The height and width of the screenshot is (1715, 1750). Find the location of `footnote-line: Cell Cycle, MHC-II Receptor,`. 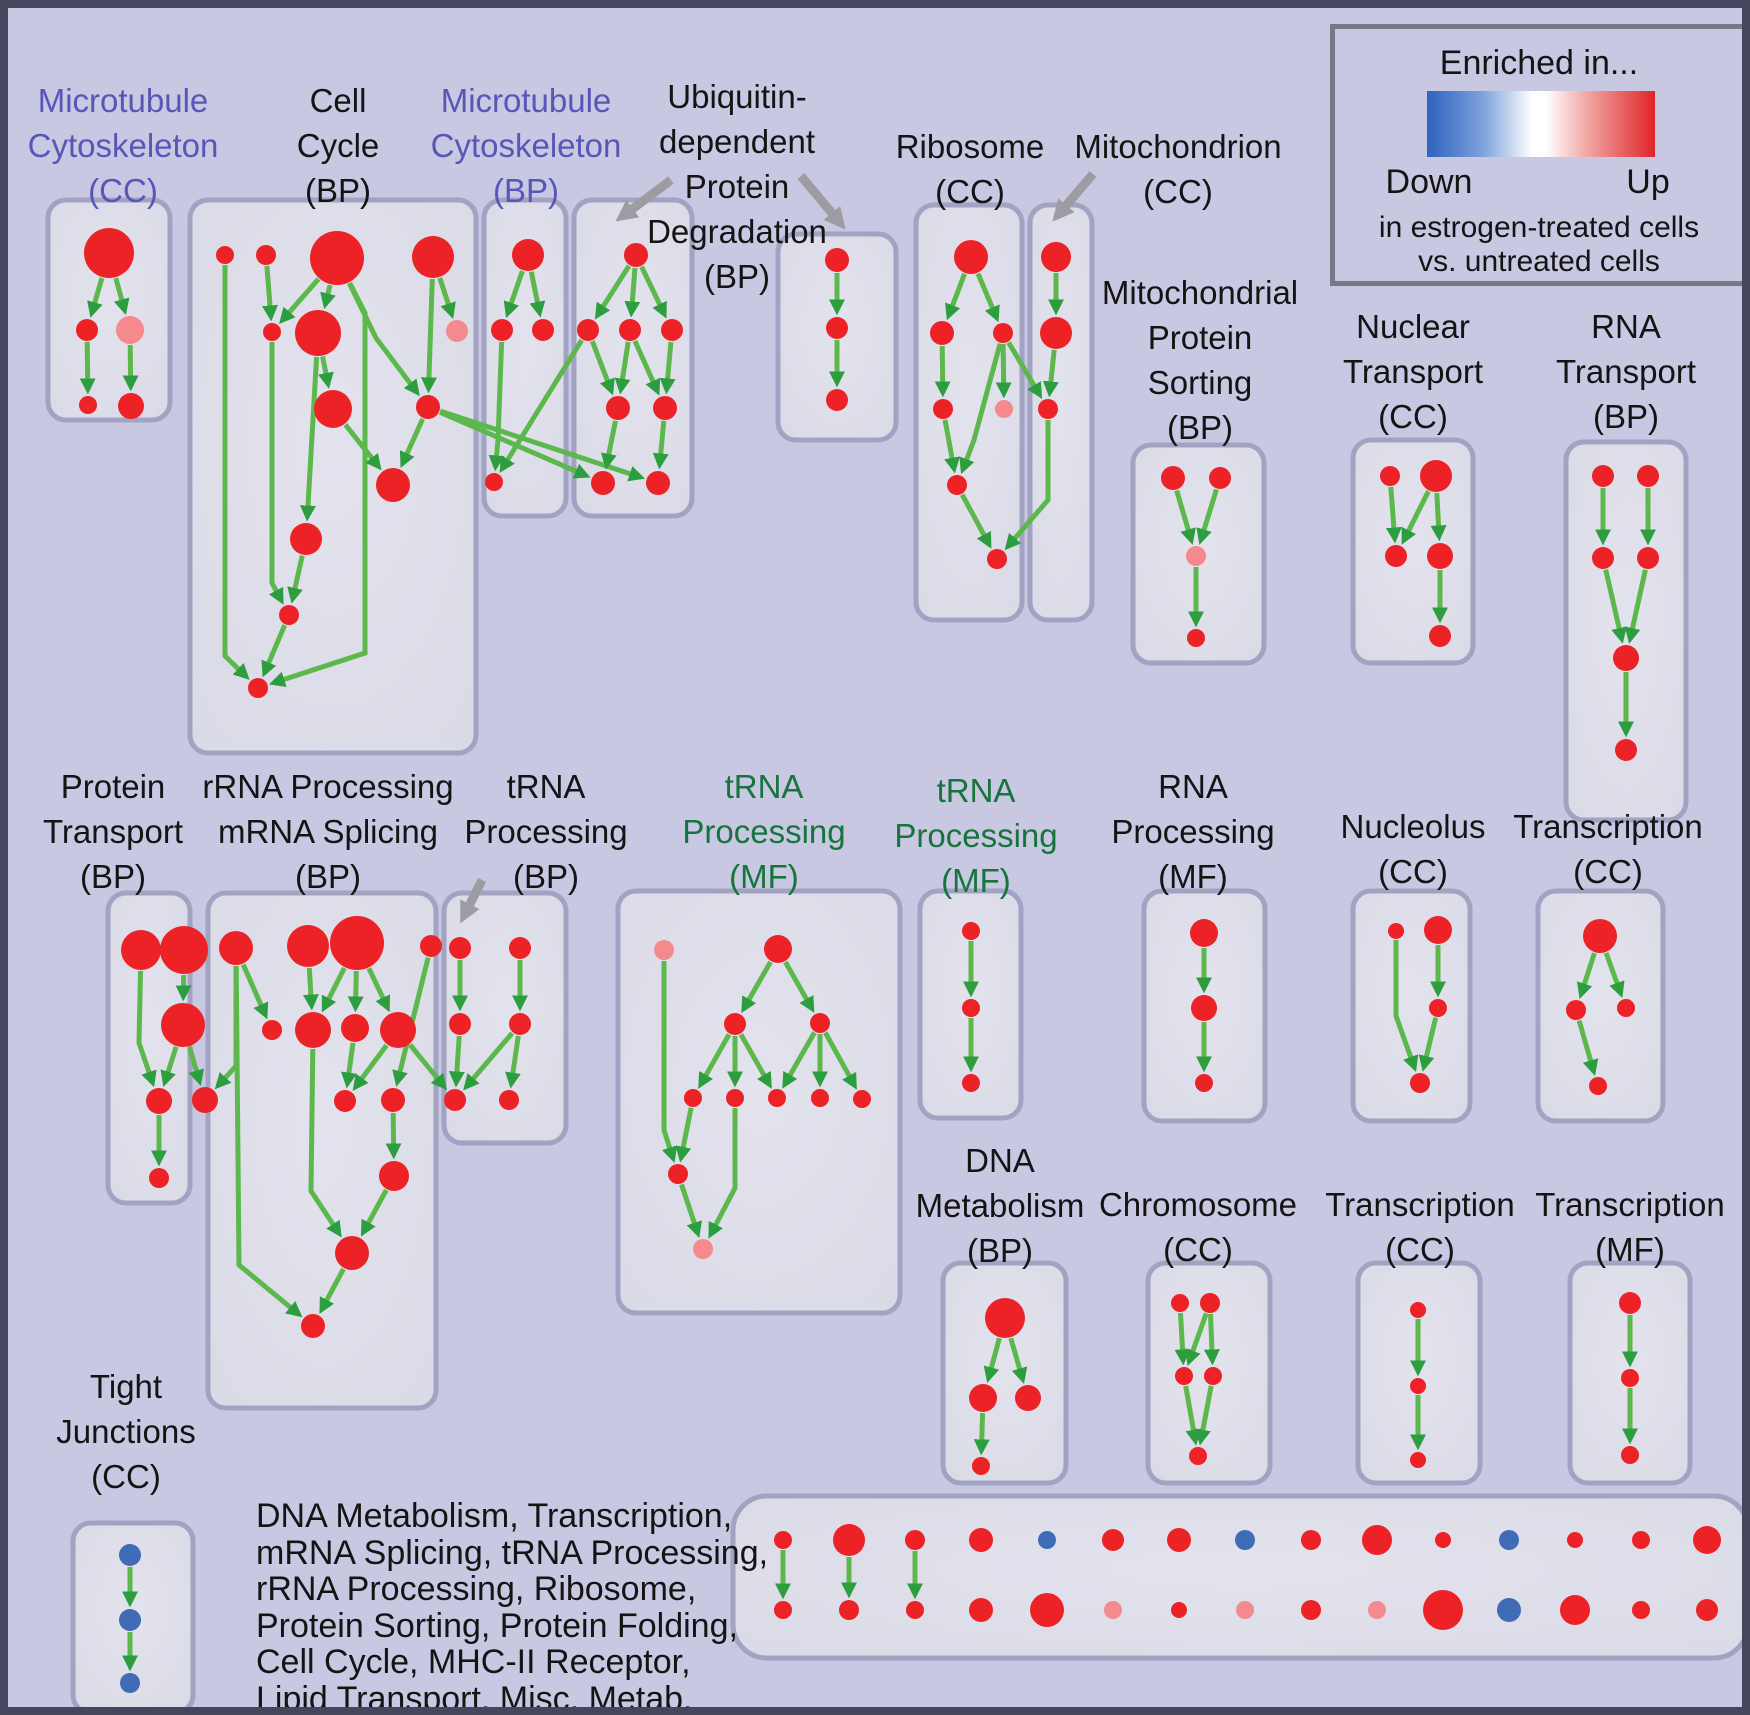

footnote-line: Cell Cycle, MHC-II Receptor, is located at coordinates (473, 1662).